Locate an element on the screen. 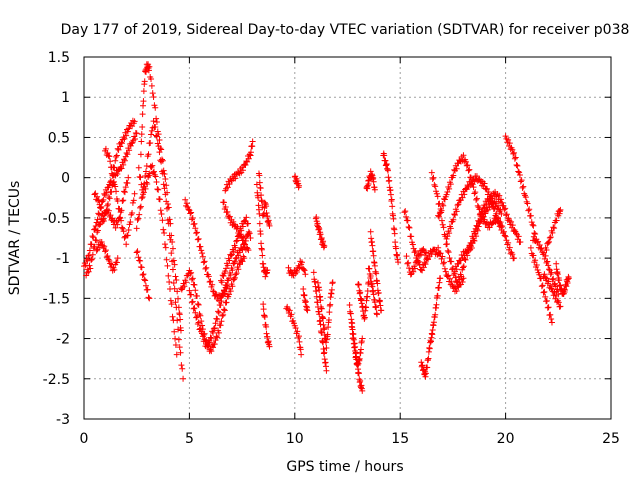 The height and width of the screenshot is (480, 640). y-tick-label: -2 is located at coordinates (63, 340).